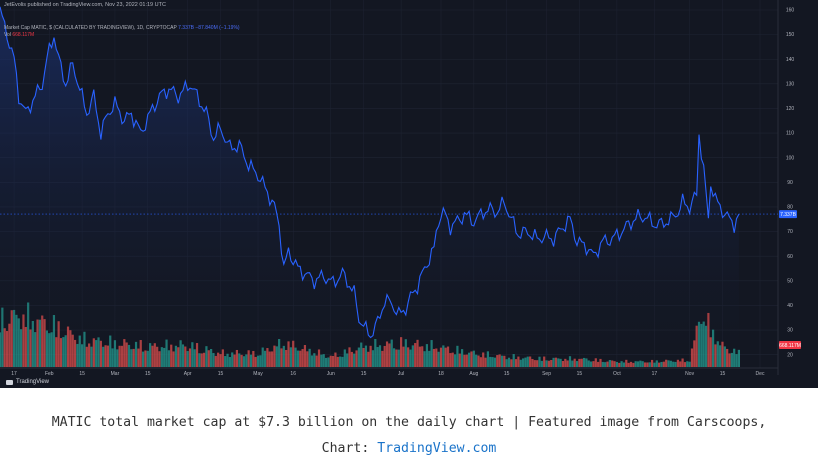  What do you see at coordinates (115, 374) in the screenshot?
I see `x-tick-label: Mar` at bounding box center [115, 374].